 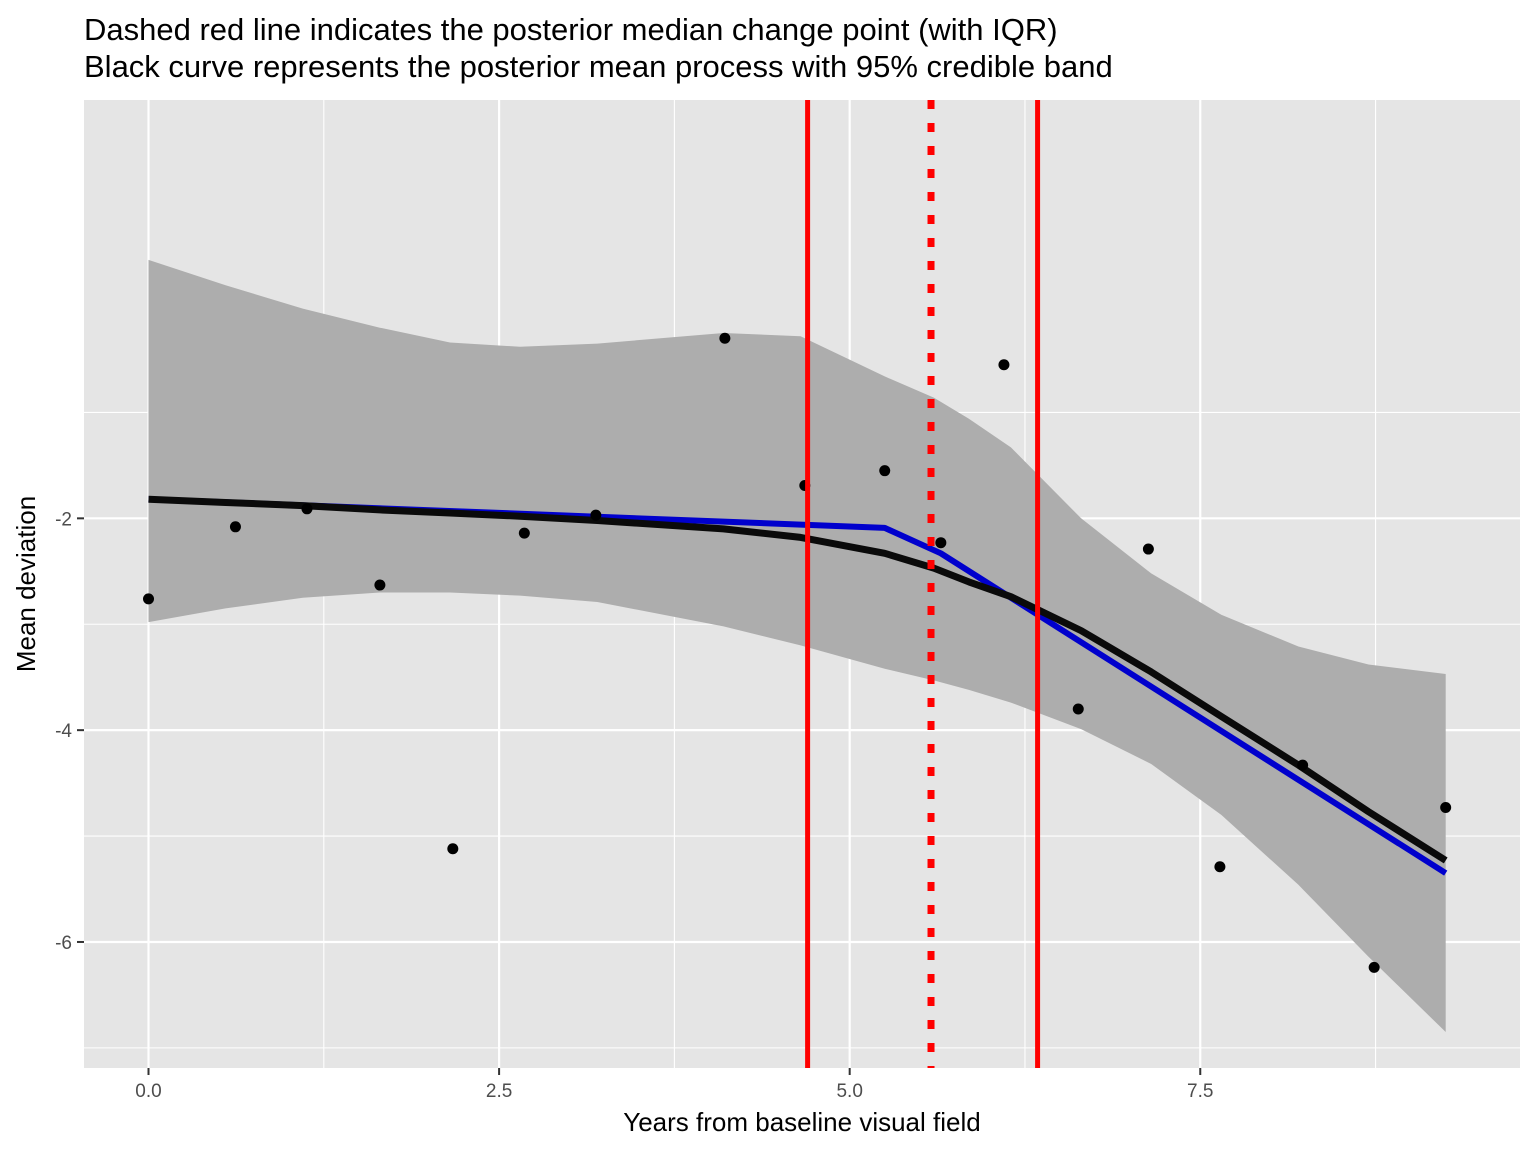 I want to click on y-tick-label-1: -4, so click(x=63, y=731).